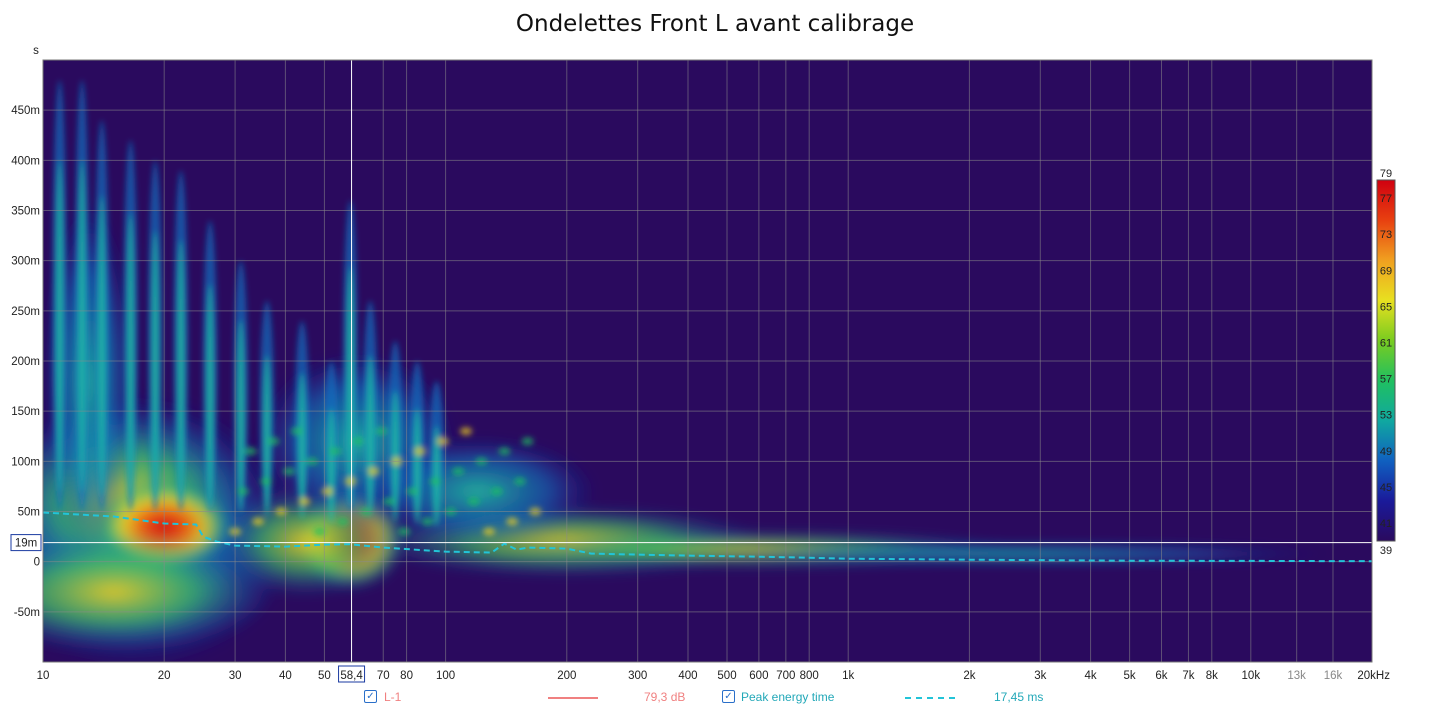  Describe the element at coordinates (969, 676) in the screenshot. I see `x-tick-label: 2k` at that location.